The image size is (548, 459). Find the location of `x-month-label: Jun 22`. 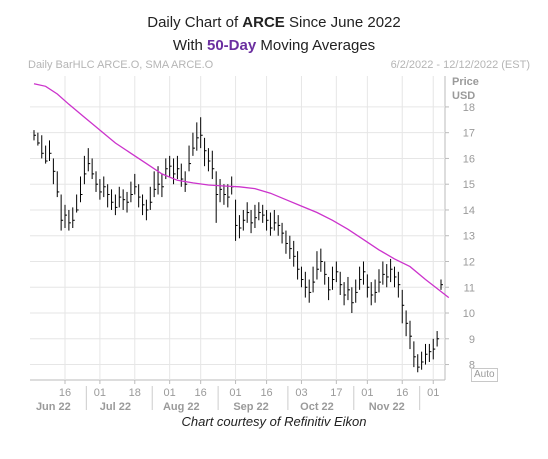

x-month-label: Jun 22 is located at coordinates (53, 407).